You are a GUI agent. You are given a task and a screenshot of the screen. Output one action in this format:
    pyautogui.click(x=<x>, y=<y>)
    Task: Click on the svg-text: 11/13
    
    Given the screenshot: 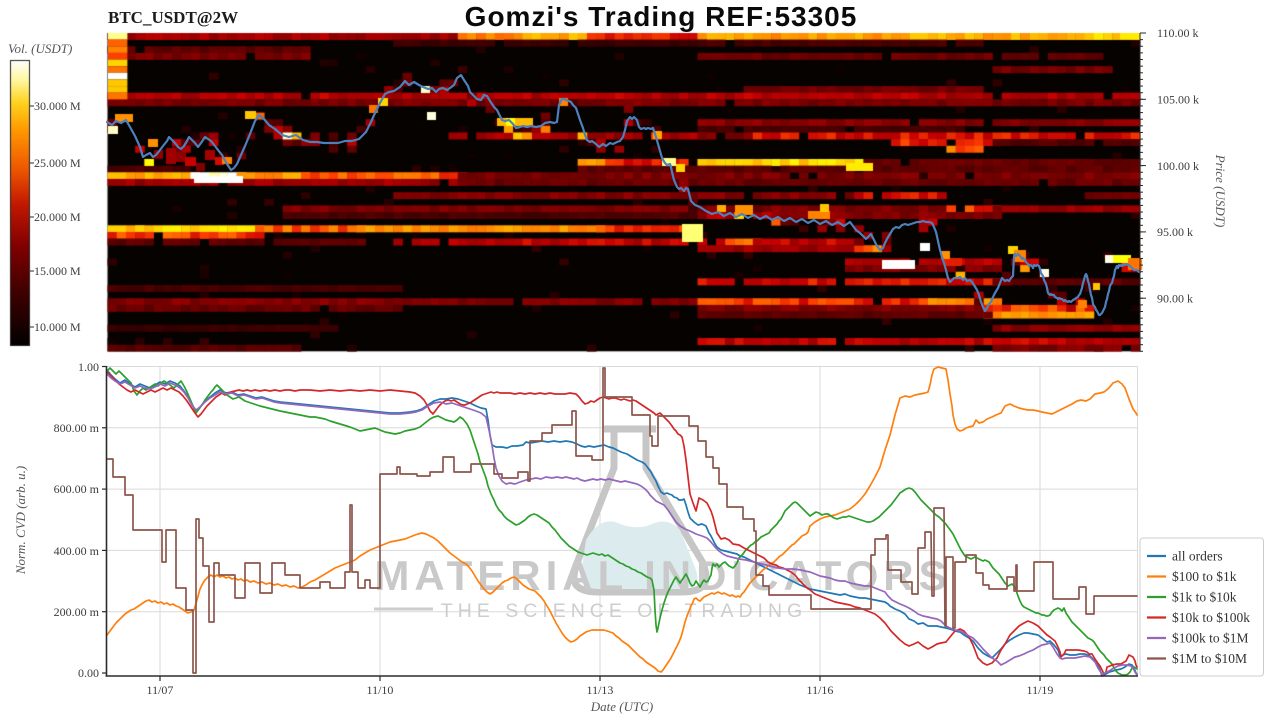 What is the action you would take?
    pyautogui.click(x=600, y=690)
    